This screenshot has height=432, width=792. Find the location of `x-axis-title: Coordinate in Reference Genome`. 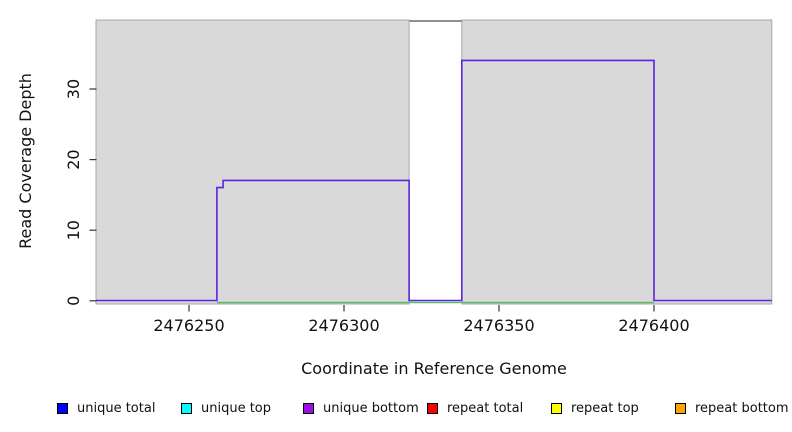

x-axis-title: Coordinate in Reference Genome is located at coordinates (434, 368).